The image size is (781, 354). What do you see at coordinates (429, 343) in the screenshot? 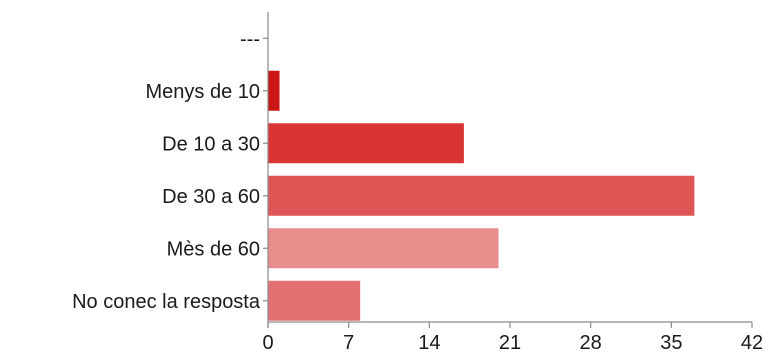
I see `x-tick-label-2: 14` at bounding box center [429, 343].